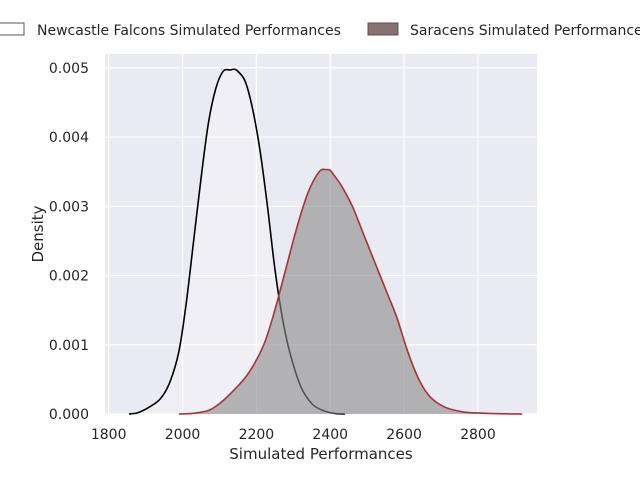  What do you see at coordinates (69, 415) in the screenshot?
I see `y-tick-label: 0.000` at bounding box center [69, 415].